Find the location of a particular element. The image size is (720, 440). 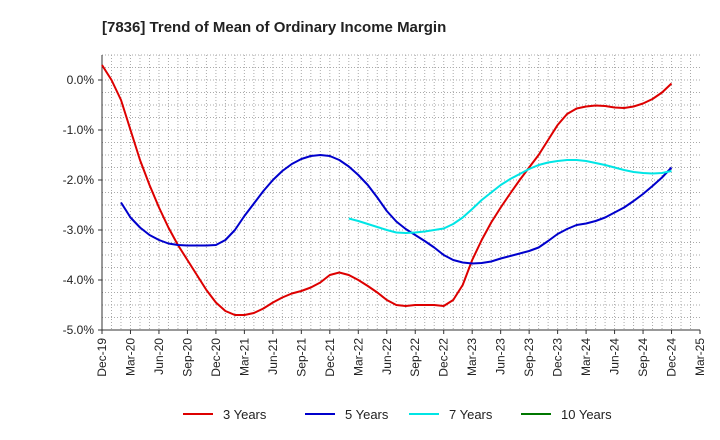

legend-label: 3 Years is located at coordinates (245, 414).